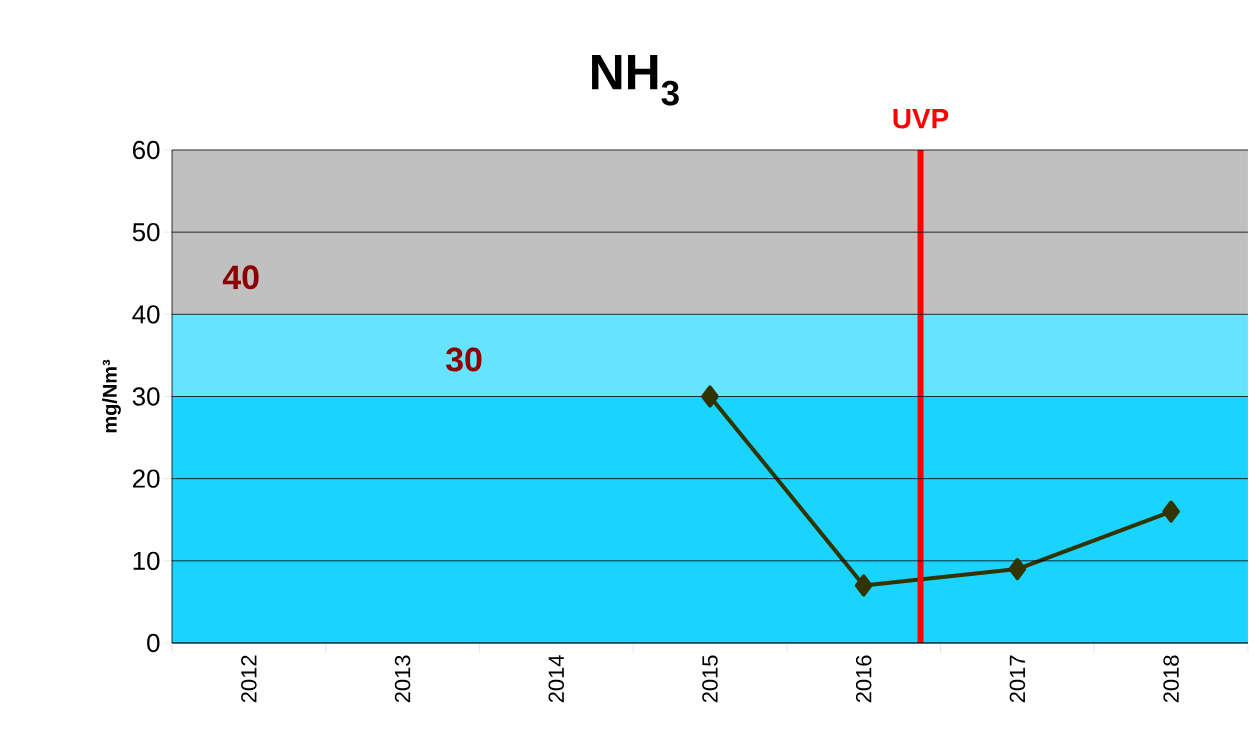 This screenshot has height=737, width=1259. What do you see at coordinates (863, 679) in the screenshot?
I see `x-tick-label: 2016` at bounding box center [863, 679].